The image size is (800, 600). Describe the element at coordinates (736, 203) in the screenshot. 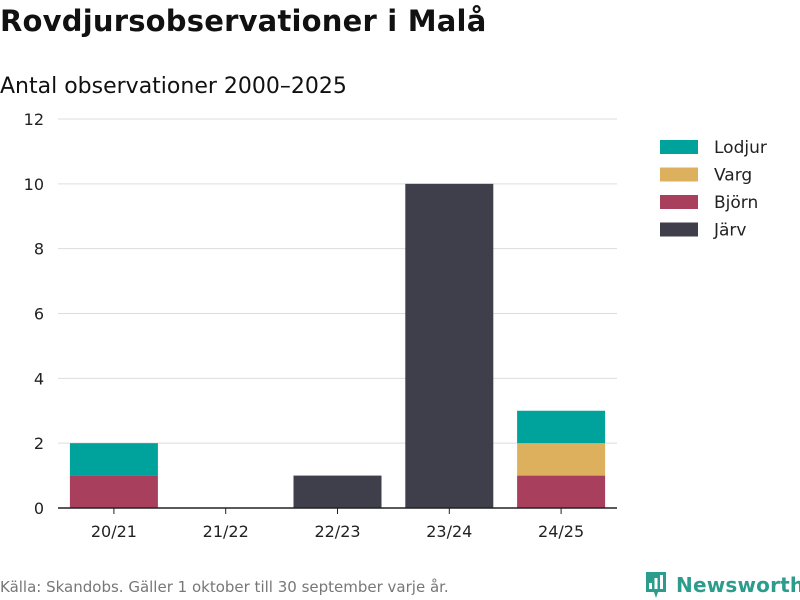

I see `legend-label: Björn` at that location.